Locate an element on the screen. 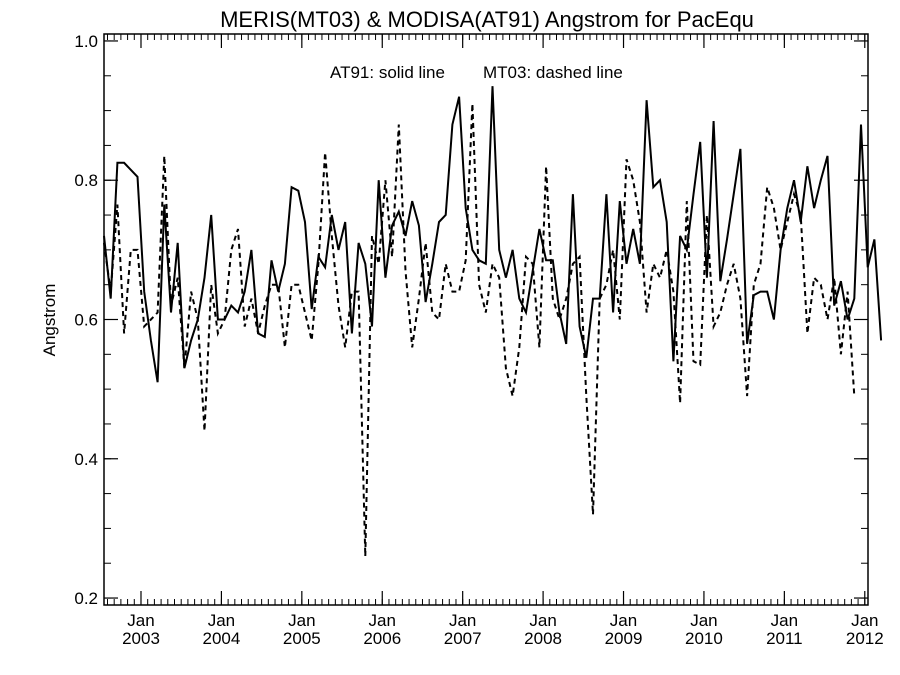  y-tick-label: 1.0 is located at coordinates (86, 41).